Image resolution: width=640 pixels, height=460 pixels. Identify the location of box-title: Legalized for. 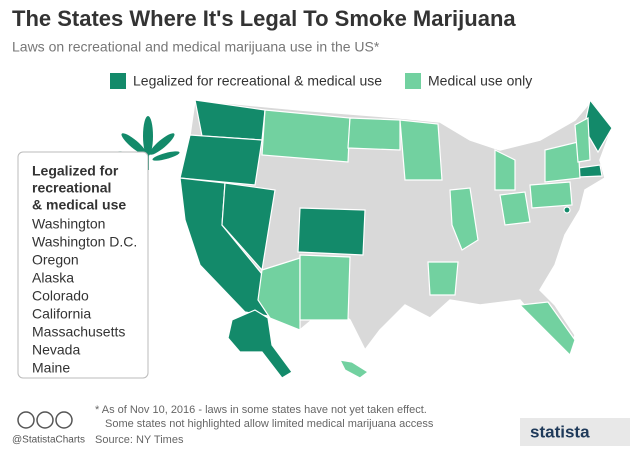
(75, 171).